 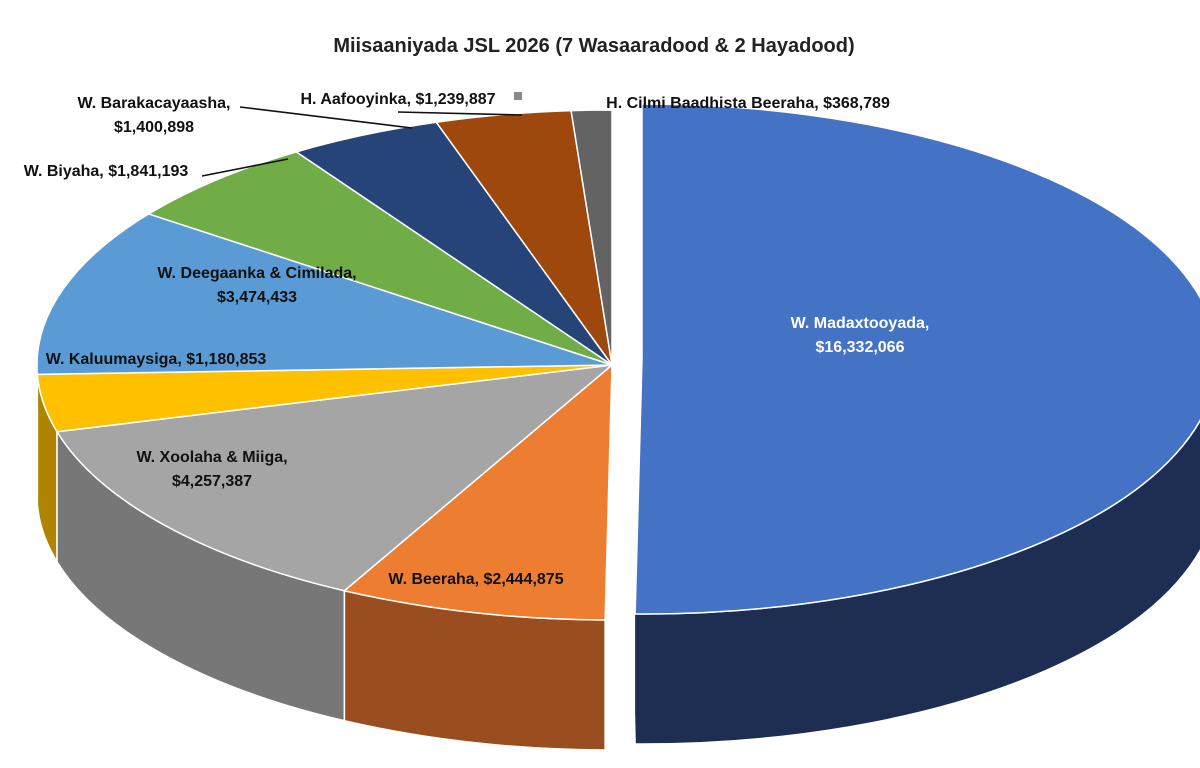 What do you see at coordinates (362, 141) in the screenshot?
I see `leader-lines` at bounding box center [362, 141].